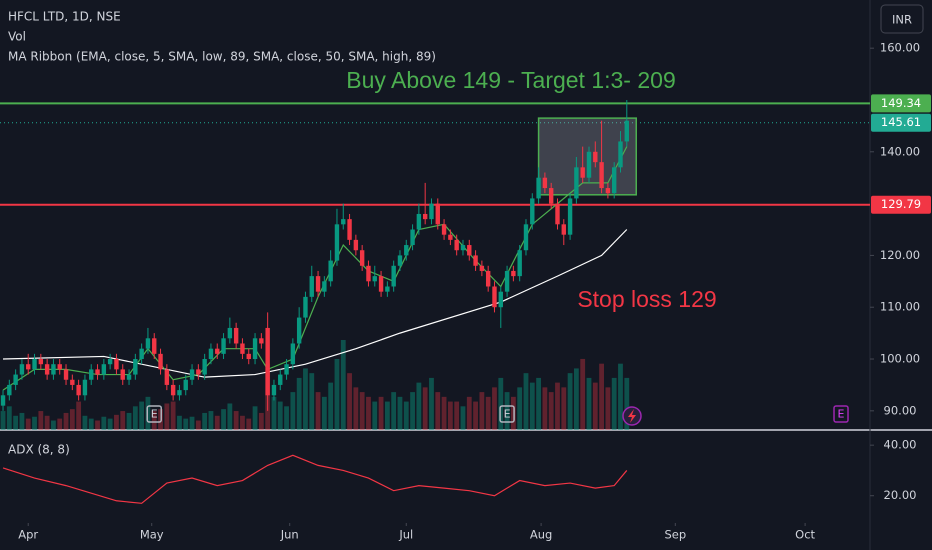 The height and width of the screenshot is (550, 932). Describe the element at coordinates (632, 416) in the screenshot. I see `lightning-icon` at that location.